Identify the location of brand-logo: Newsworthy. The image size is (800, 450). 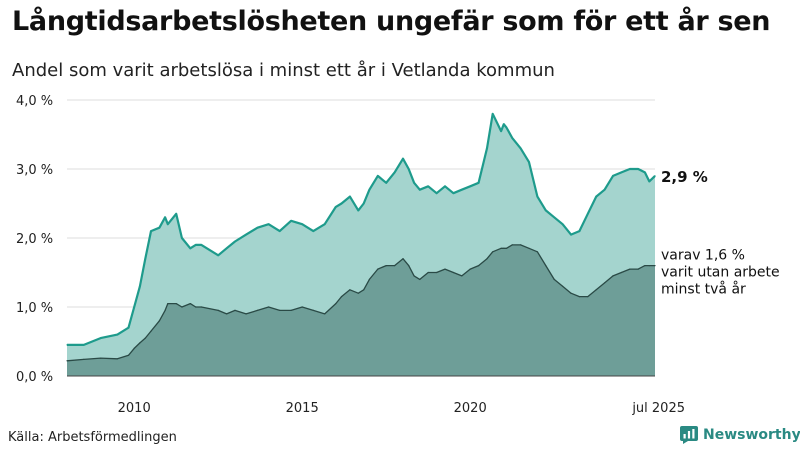
(740, 435).